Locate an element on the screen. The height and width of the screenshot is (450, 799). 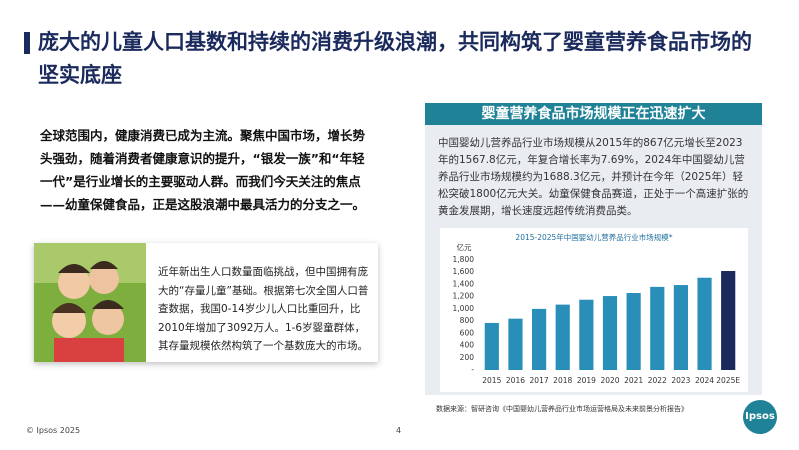
y-tick-label: 1,000 is located at coordinates (464, 308).